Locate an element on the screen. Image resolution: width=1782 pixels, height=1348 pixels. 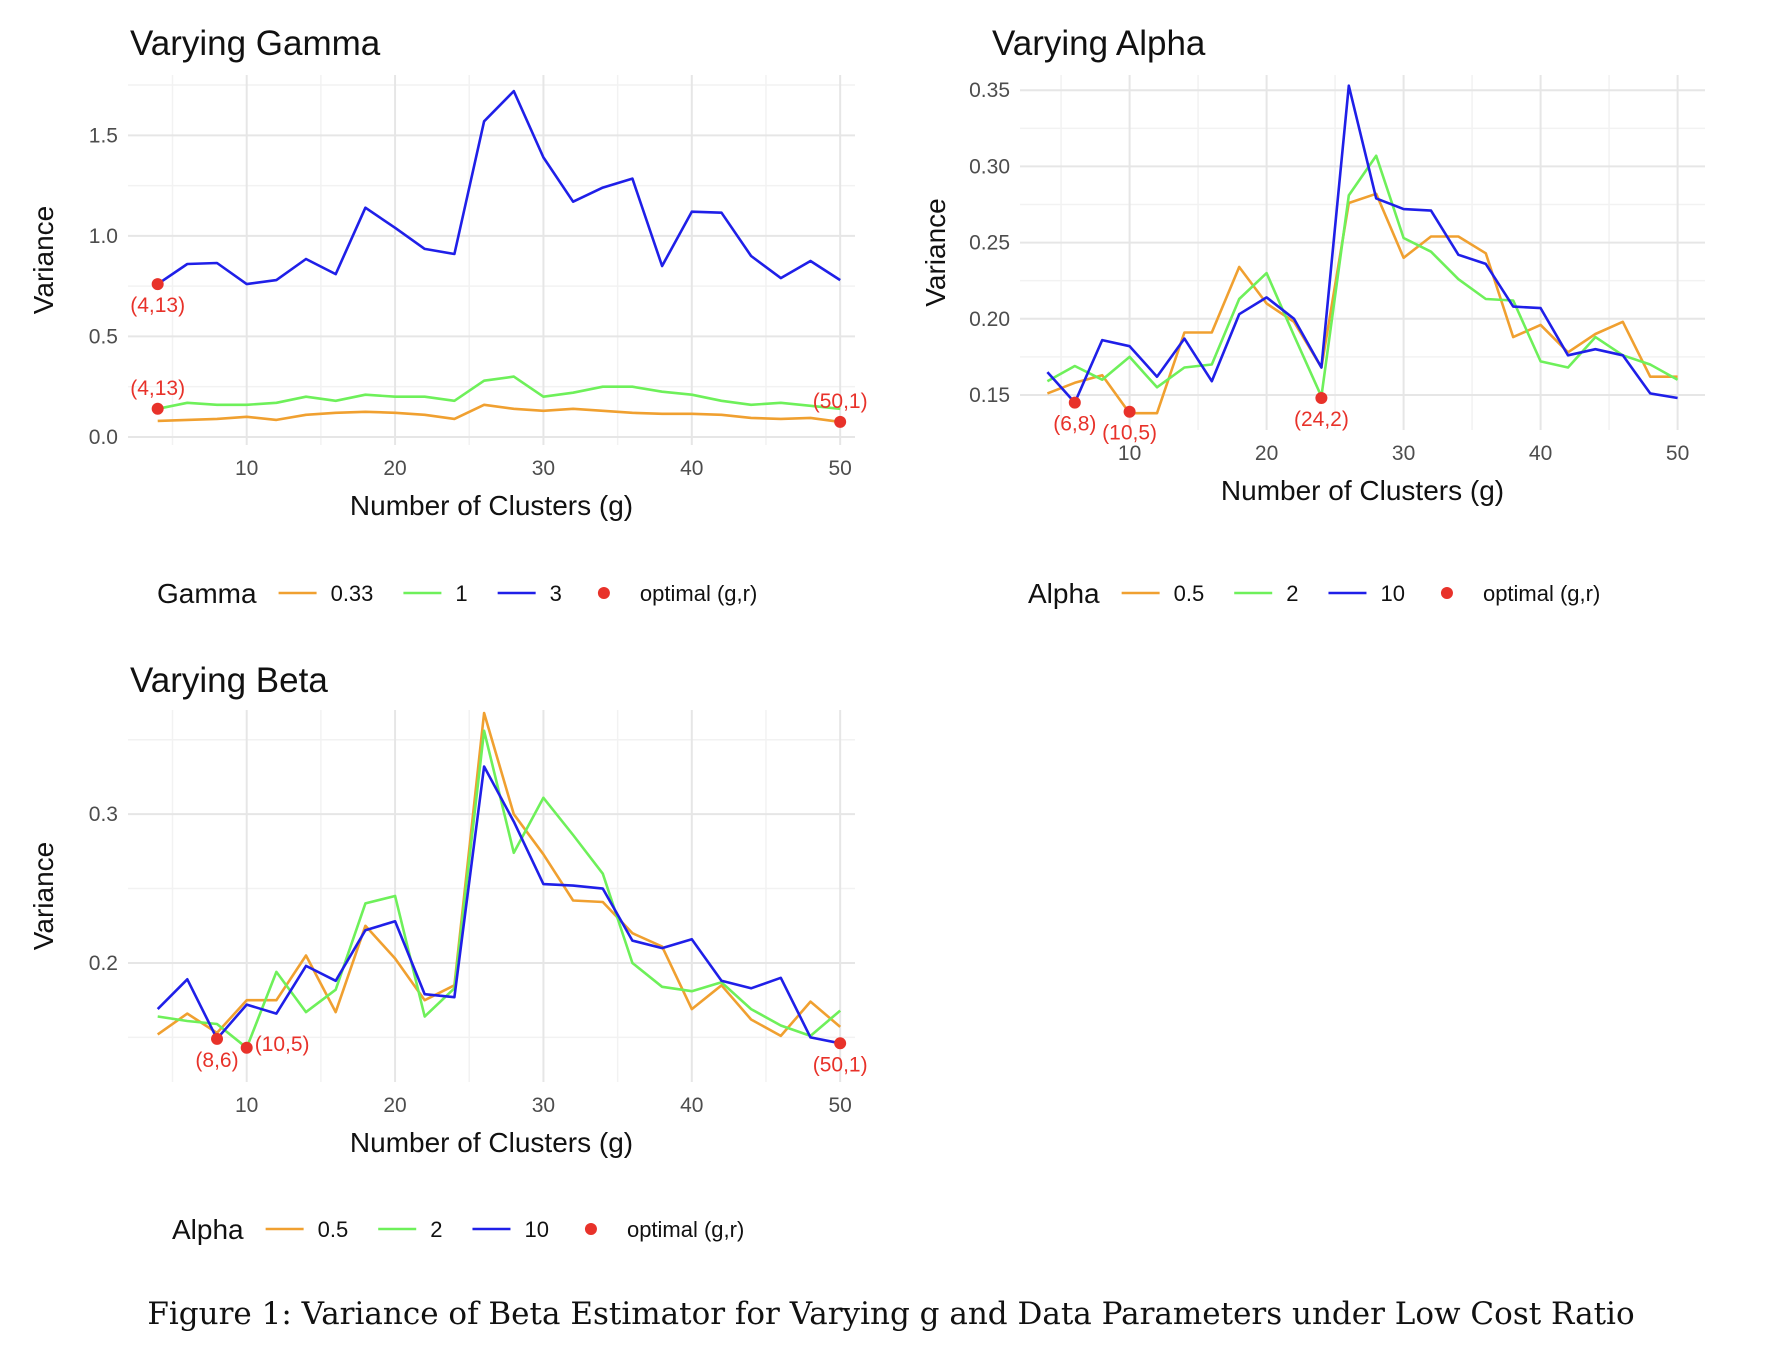
legend-label: 0.33 is located at coordinates (352, 593).